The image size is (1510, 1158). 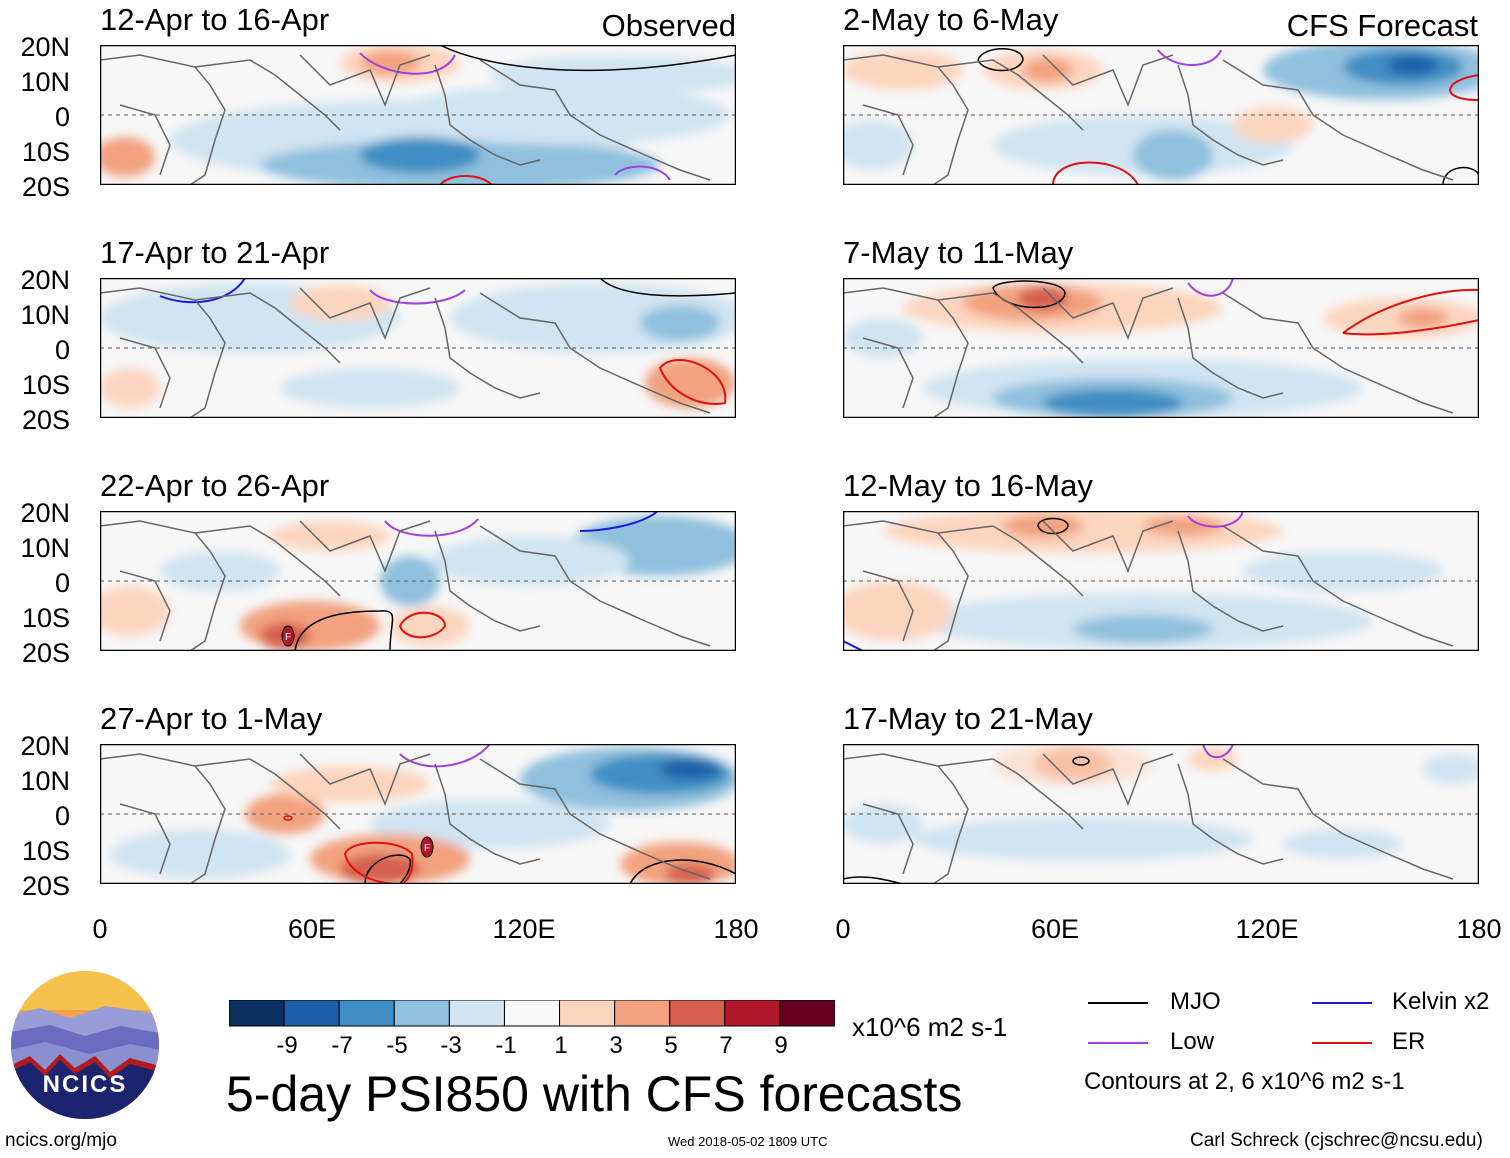 What do you see at coordinates (85, 1084) in the screenshot?
I see `logo-text: NCICS` at bounding box center [85, 1084].